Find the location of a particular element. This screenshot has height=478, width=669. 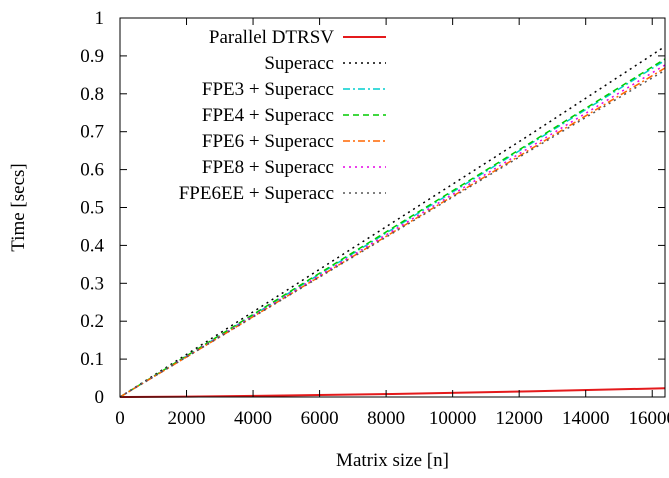

x-tick-label: 2000 is located at coordinates (187, 418).